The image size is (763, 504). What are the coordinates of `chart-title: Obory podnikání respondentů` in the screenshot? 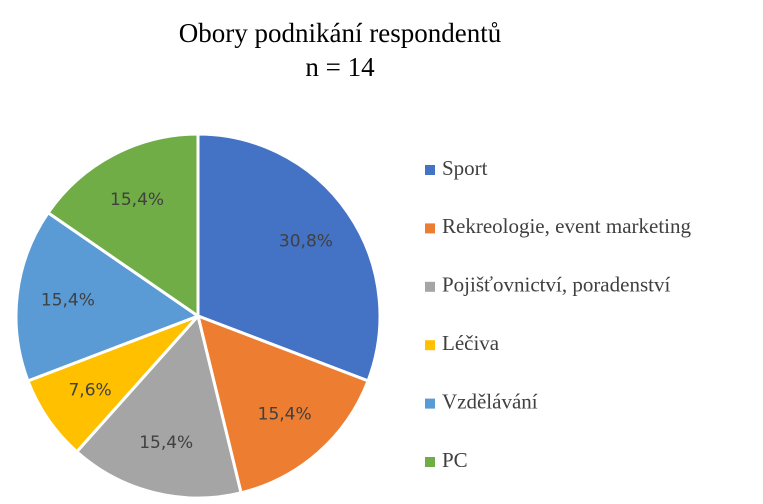 It's located at (340, 33).